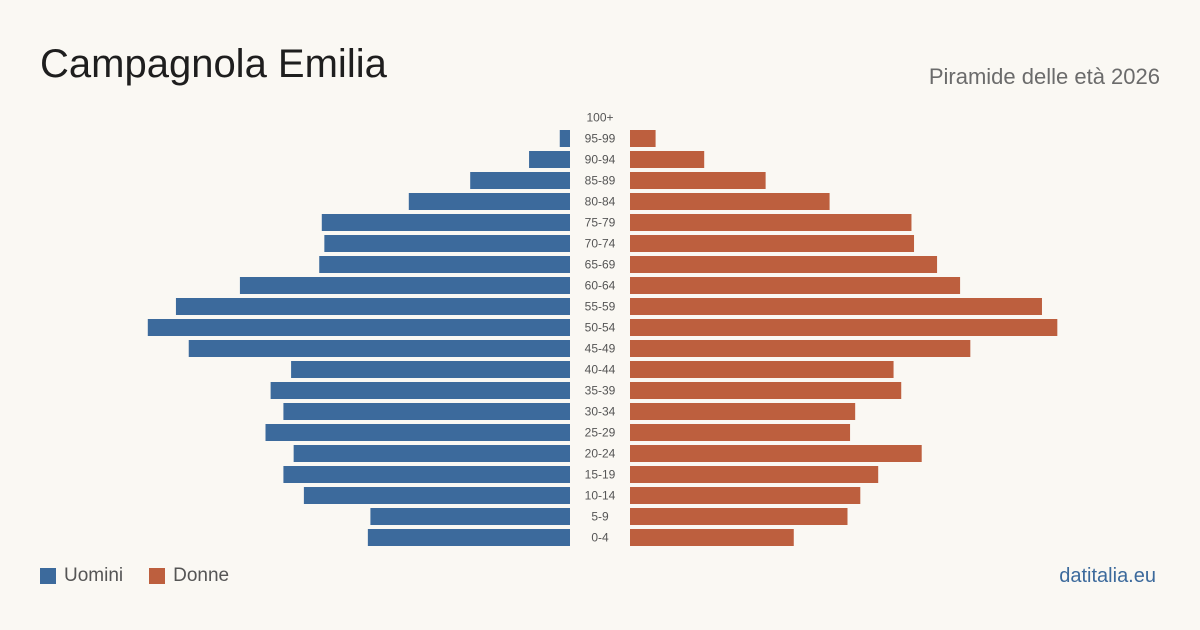 Image resolution: width=1200 pixels, height=630 pixels. What do you see at coordinates (48, 576) in the screenshot?
I see `legend-swatch-male` at bounding box center [48, 576].